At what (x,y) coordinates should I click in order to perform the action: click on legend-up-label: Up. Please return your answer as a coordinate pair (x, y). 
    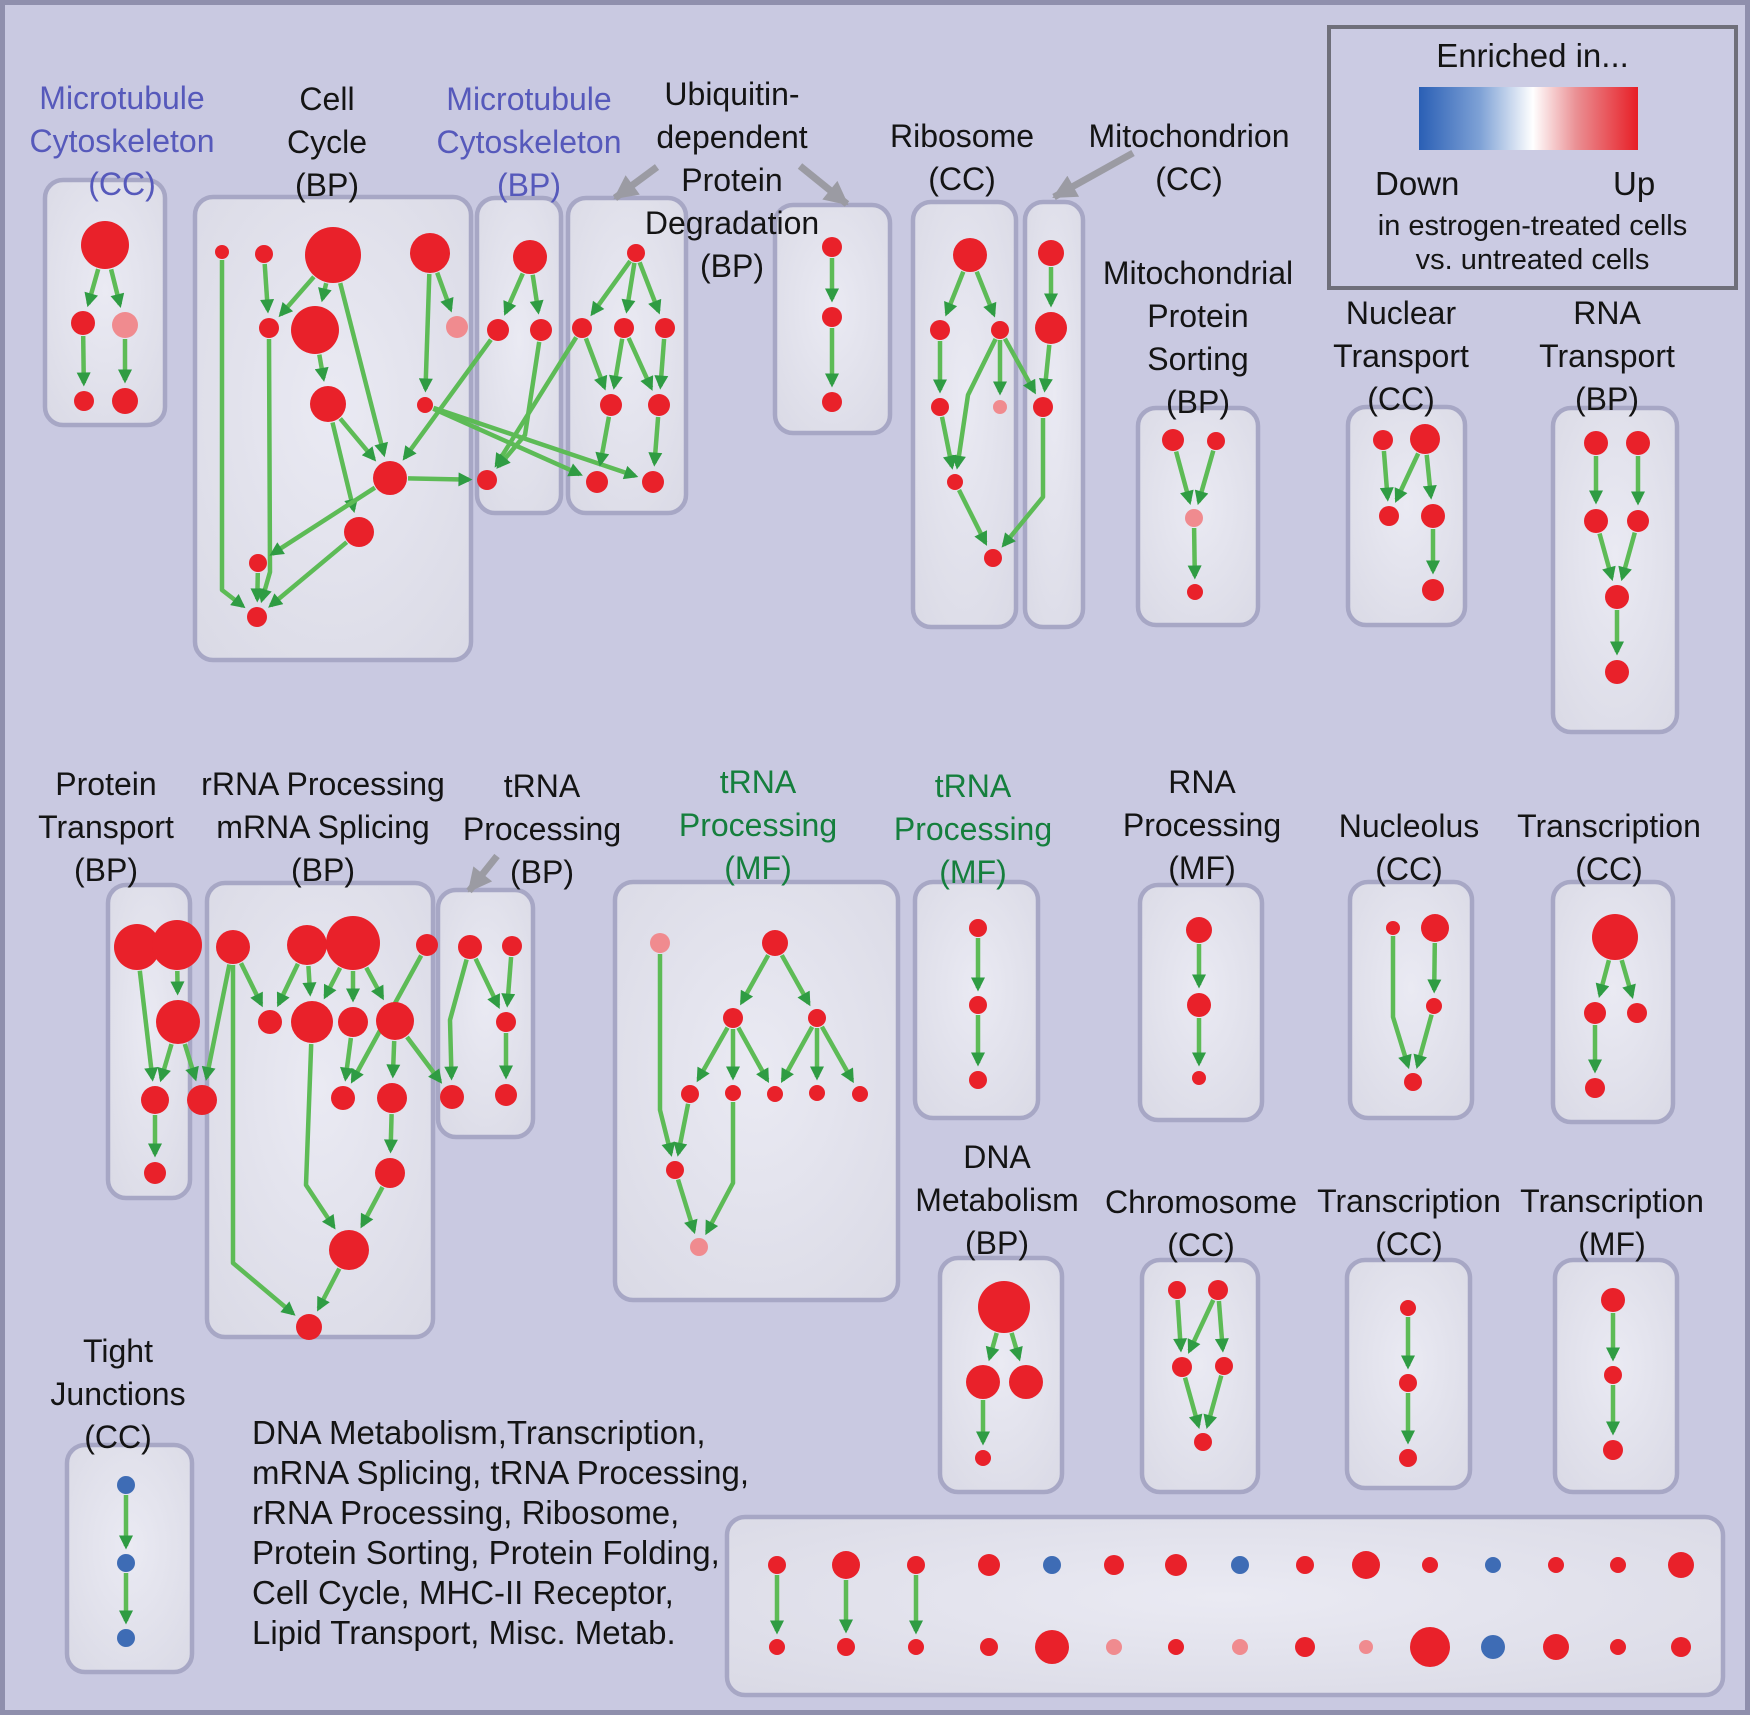
    Looking at the image, I should click on (1634, 183).